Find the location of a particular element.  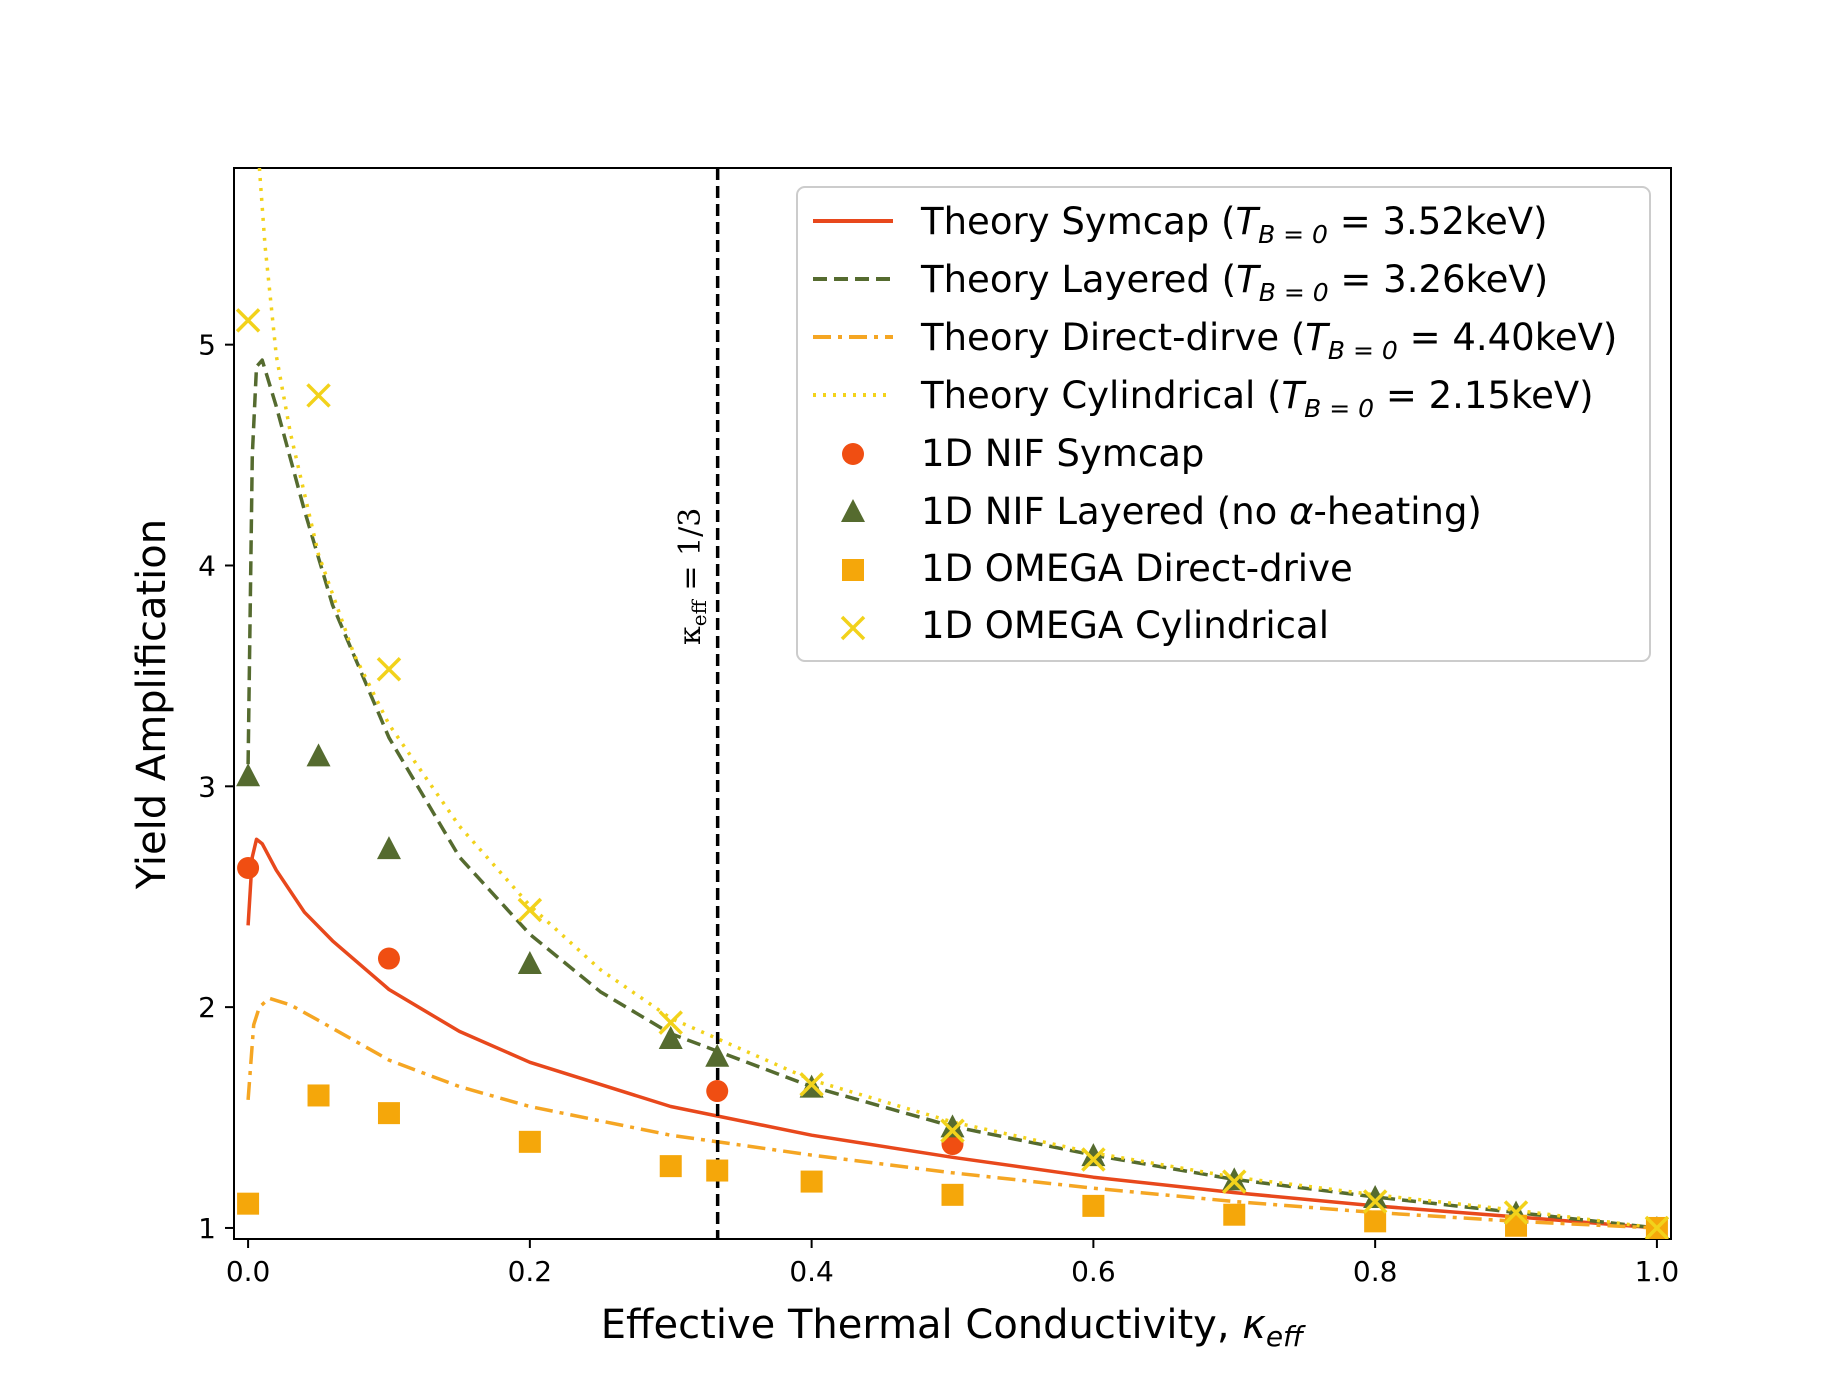

vertical-line-label: κeff = 1/3 is located at coordinates (692, 576).